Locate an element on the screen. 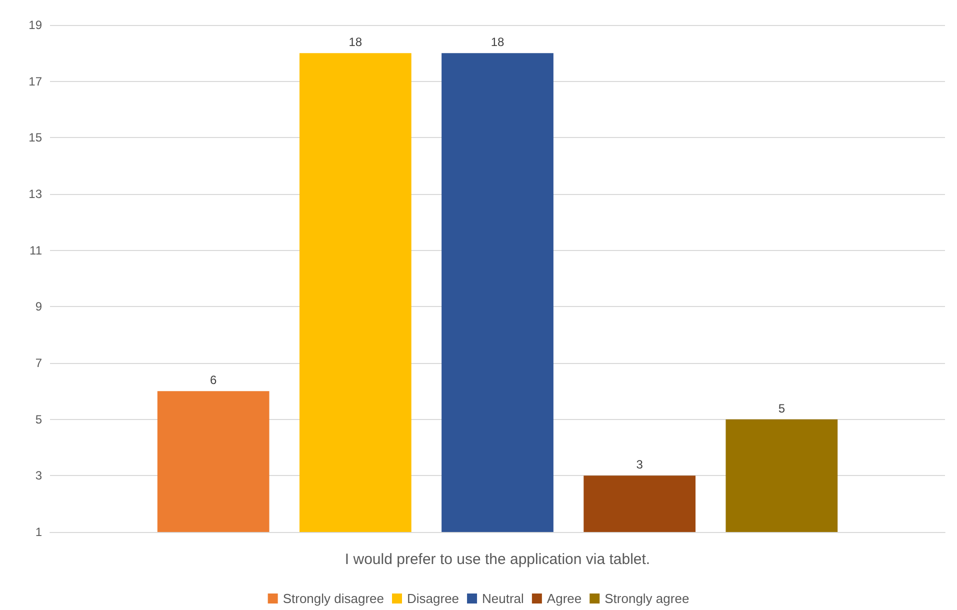 The width and height of the screenshot is (957, 610). data-label: 5 is located at coordinates (782, 408).